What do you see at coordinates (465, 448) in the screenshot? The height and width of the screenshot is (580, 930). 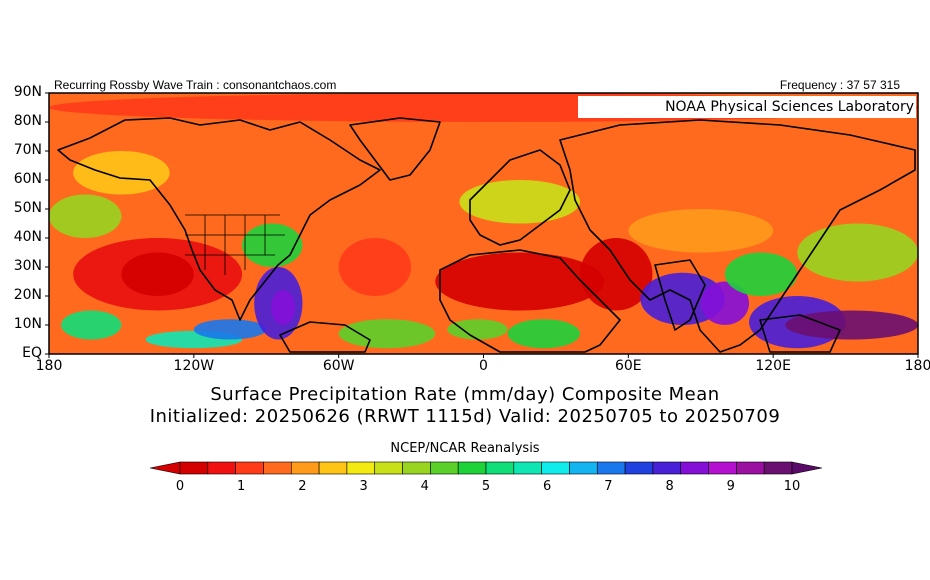 I see `source-label: NCEP/NCAR Reanalysis` at bounding box center [465, 448].